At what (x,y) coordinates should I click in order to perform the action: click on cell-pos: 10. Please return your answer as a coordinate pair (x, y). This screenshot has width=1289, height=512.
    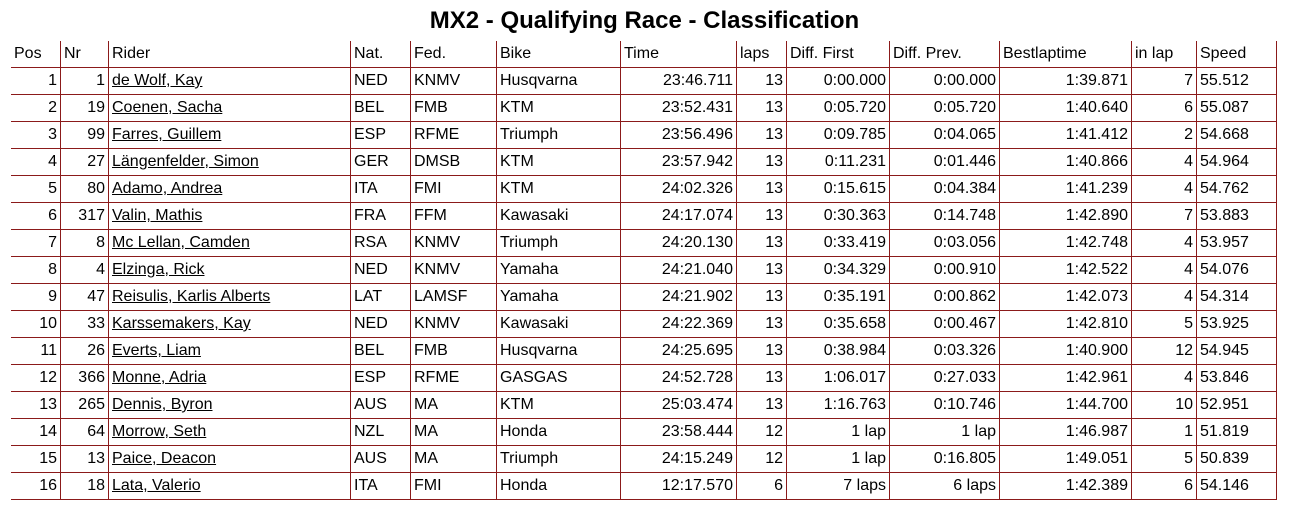
    Looking at the image, I should click on (36, 324).